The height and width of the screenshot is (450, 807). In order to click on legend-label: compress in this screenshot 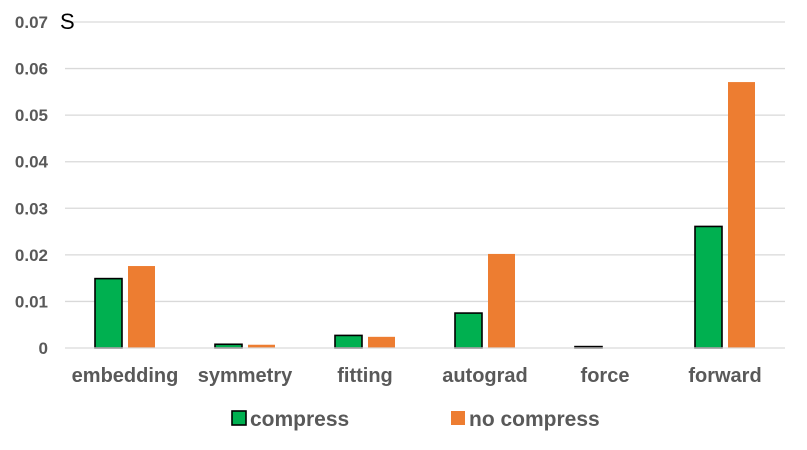, I will do `click(299, 419)`.